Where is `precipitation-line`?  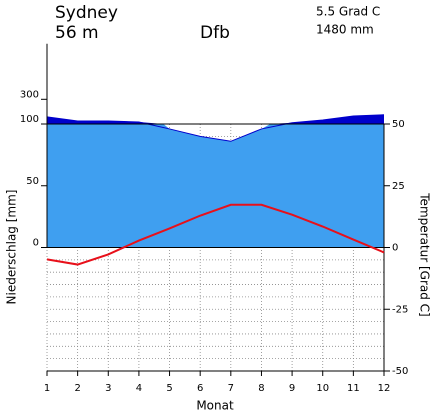 precipitation-line is located at coordinates (215, 128).